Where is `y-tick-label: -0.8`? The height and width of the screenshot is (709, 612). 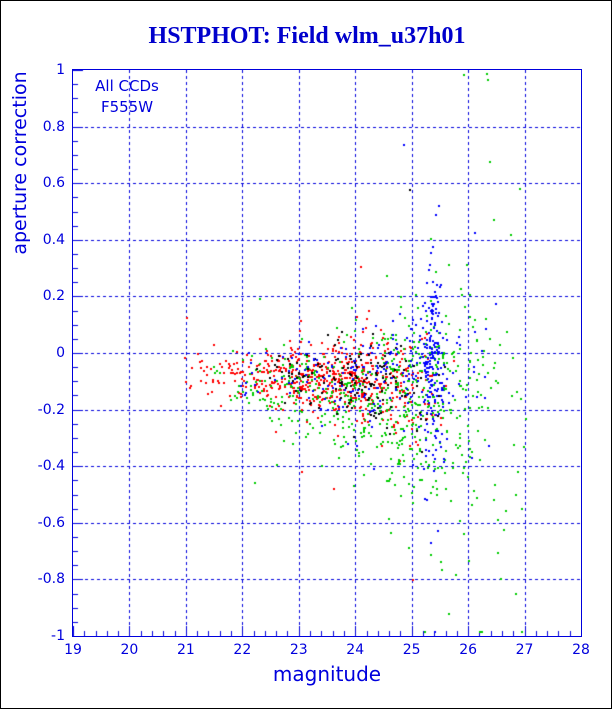
y-tick-label: -0.8 is located at coordinates (51, 579).